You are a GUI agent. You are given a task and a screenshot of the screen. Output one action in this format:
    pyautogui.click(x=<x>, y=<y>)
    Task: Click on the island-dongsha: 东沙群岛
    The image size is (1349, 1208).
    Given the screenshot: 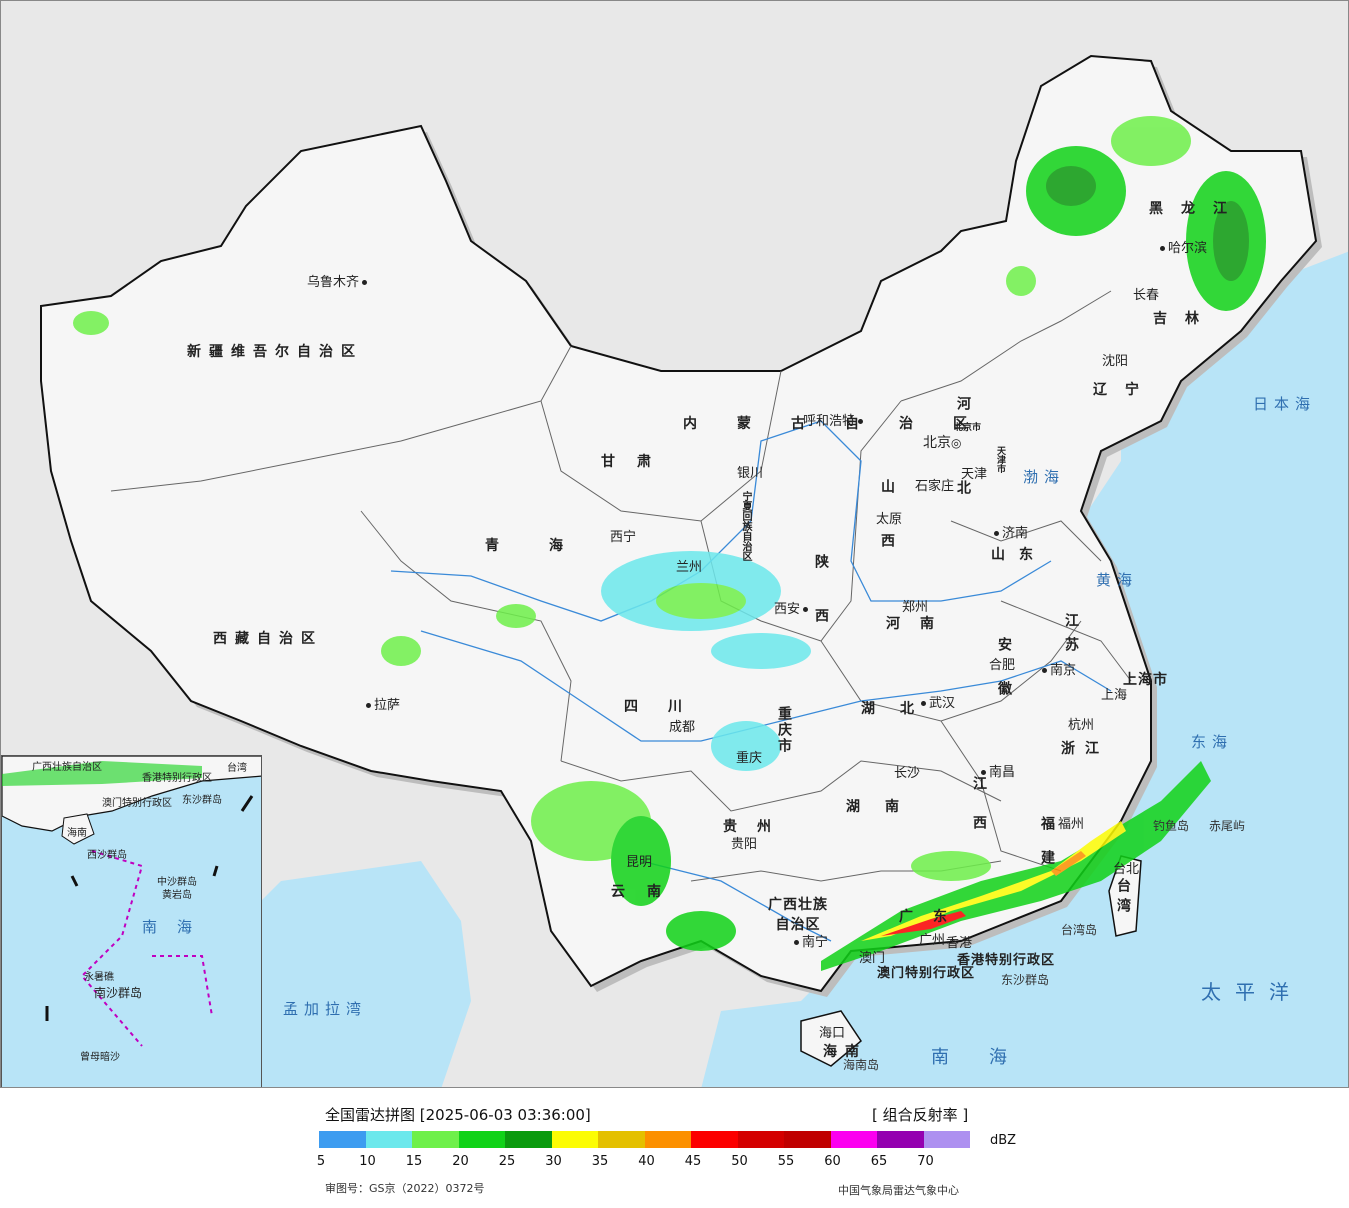 What is the action you would take?
    pyautogui.click(x=1025, y=980)
    